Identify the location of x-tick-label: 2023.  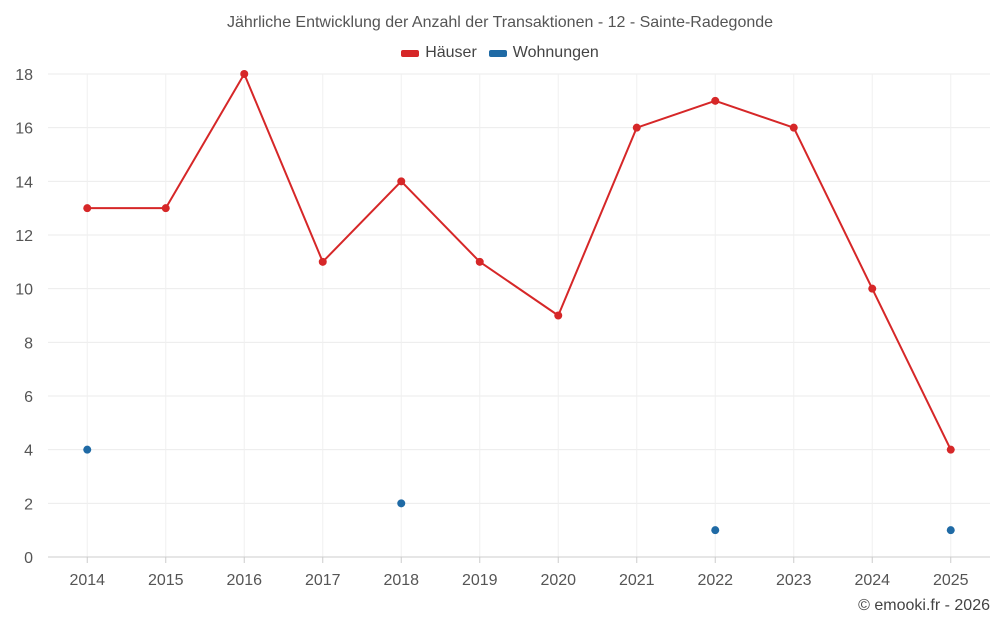
(794, 580).